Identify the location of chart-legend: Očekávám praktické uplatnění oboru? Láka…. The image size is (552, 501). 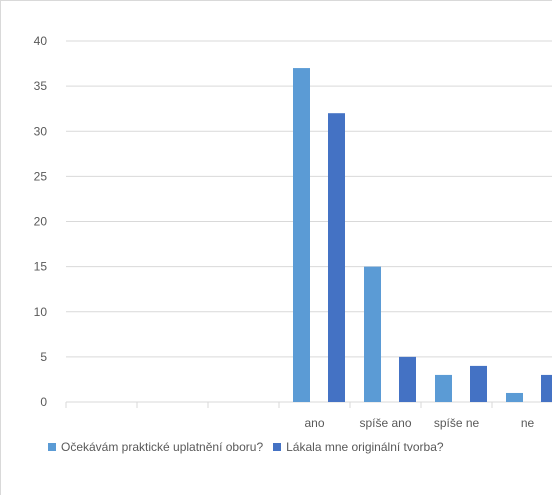
(246, 447).